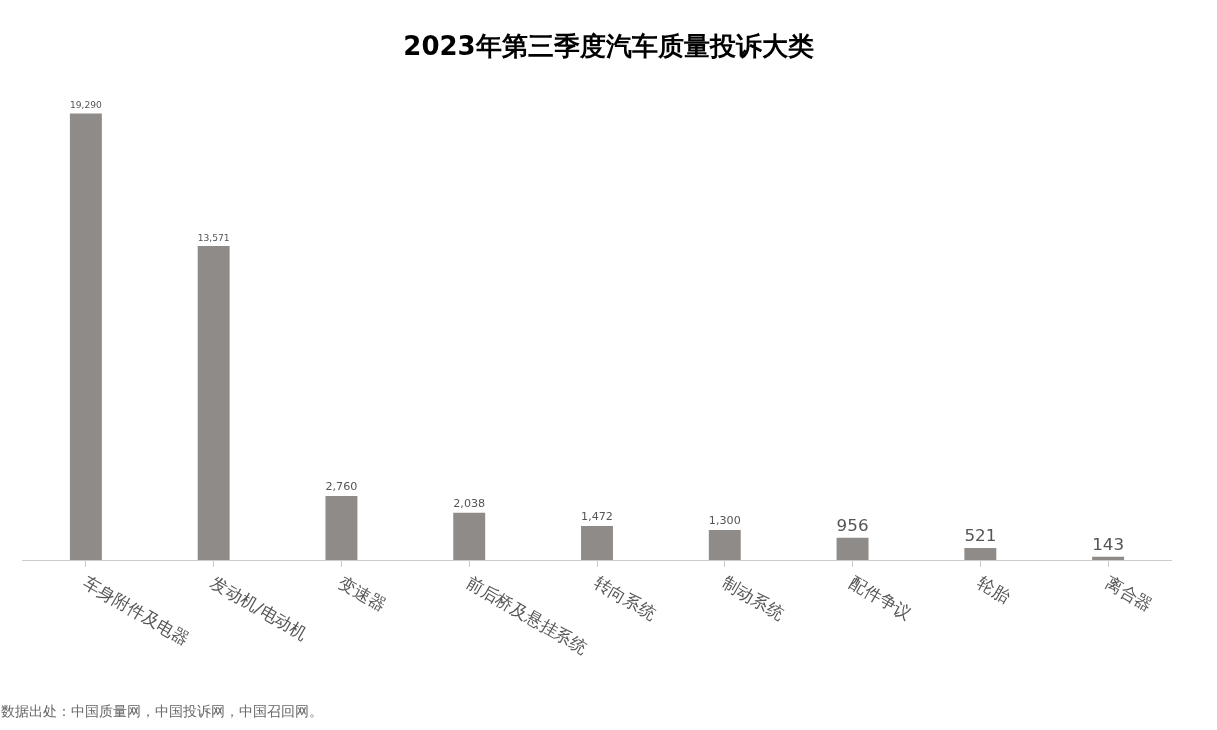 This screenshot has width=1217, height=730. What do you see at coordinates (526, 615) in the screenshot?
I see `x-tick-label: 前后桥及悬挂系统` at bounding box center [526, 615].